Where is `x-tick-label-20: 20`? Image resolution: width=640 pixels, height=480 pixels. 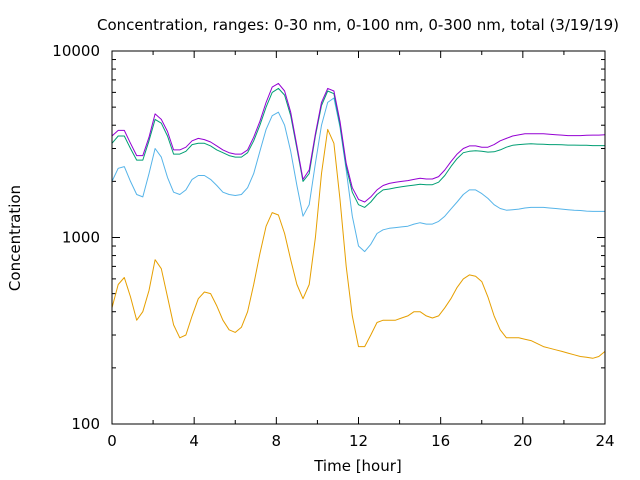
x-tick-label-20: 20 is located at coordinates (522, 441).